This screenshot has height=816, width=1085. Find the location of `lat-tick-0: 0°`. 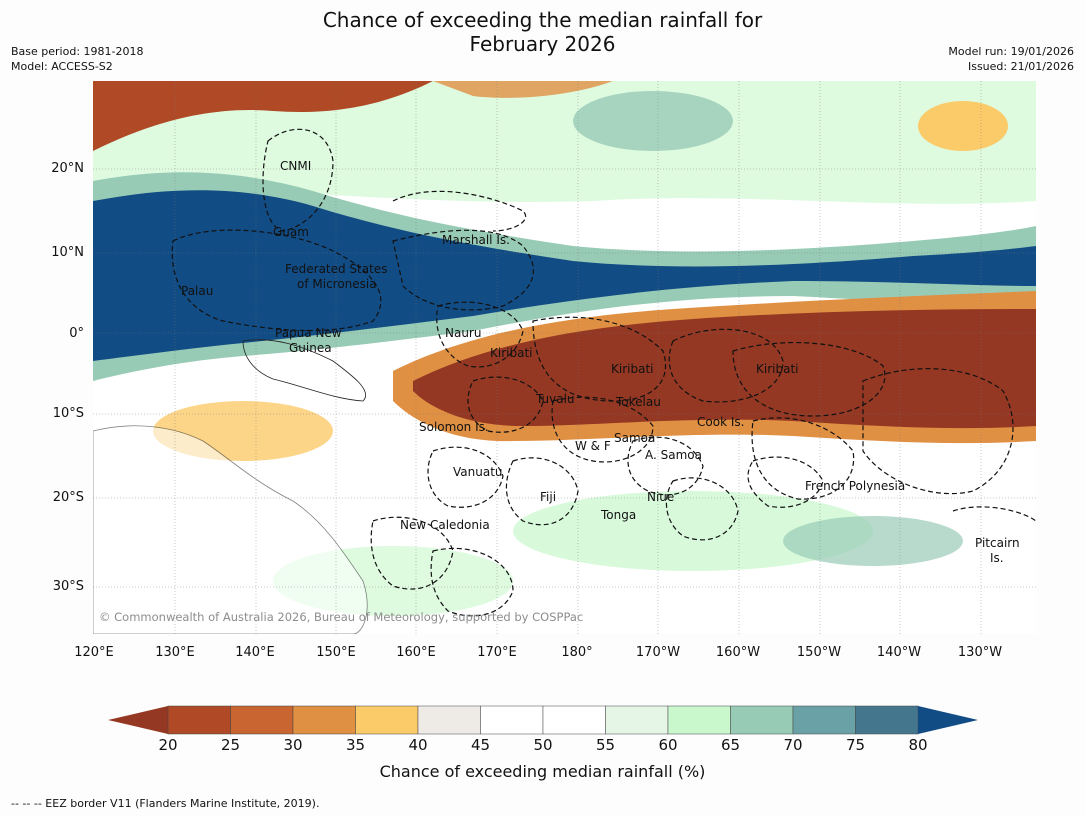

lat-tick-0: 0° is located at coordinates (76, 333).